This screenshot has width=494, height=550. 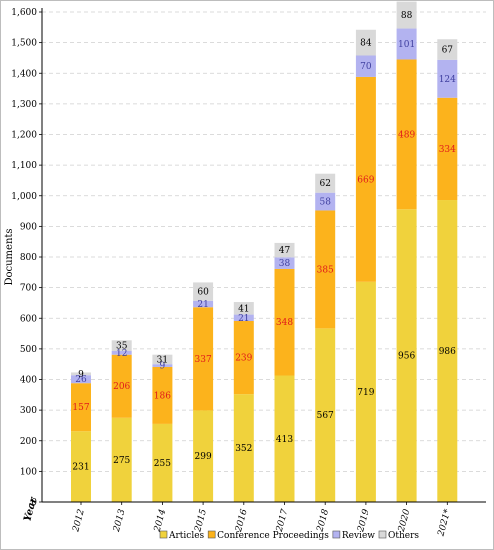 I want to click on data-label: 489, so click(x=406, y=135).